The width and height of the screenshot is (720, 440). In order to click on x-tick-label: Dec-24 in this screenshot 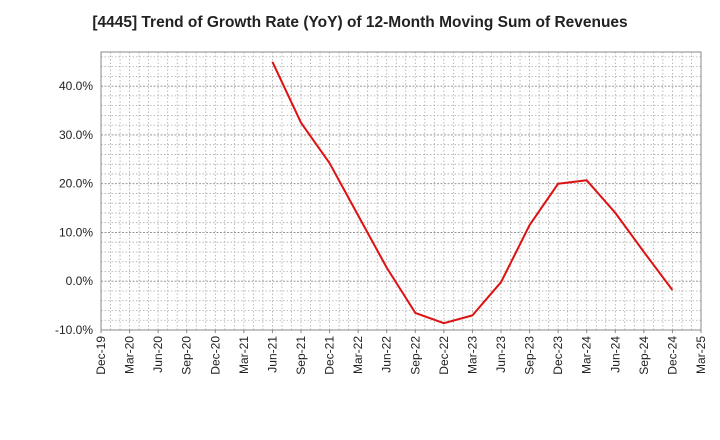, I will do `click(672, 355)`.